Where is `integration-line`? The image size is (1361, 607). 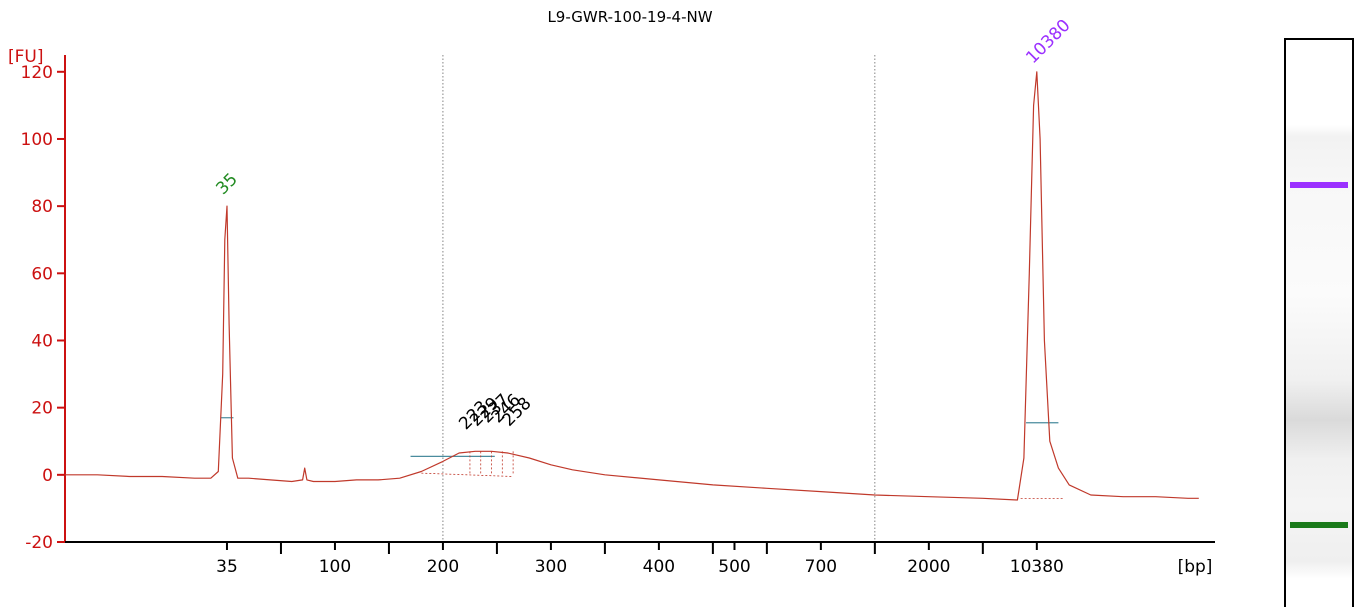 integration-line is located at coordinates (467, 474).